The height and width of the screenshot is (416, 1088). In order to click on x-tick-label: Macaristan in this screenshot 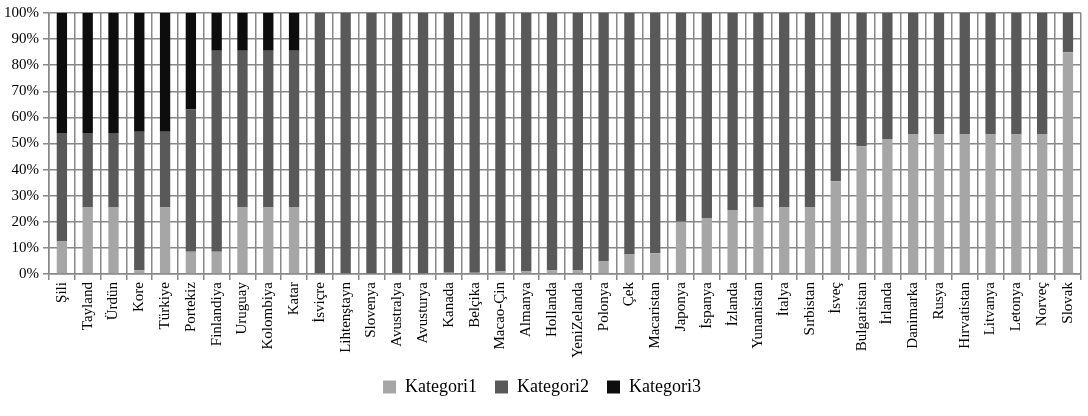, I will do `click(654, 315)`.